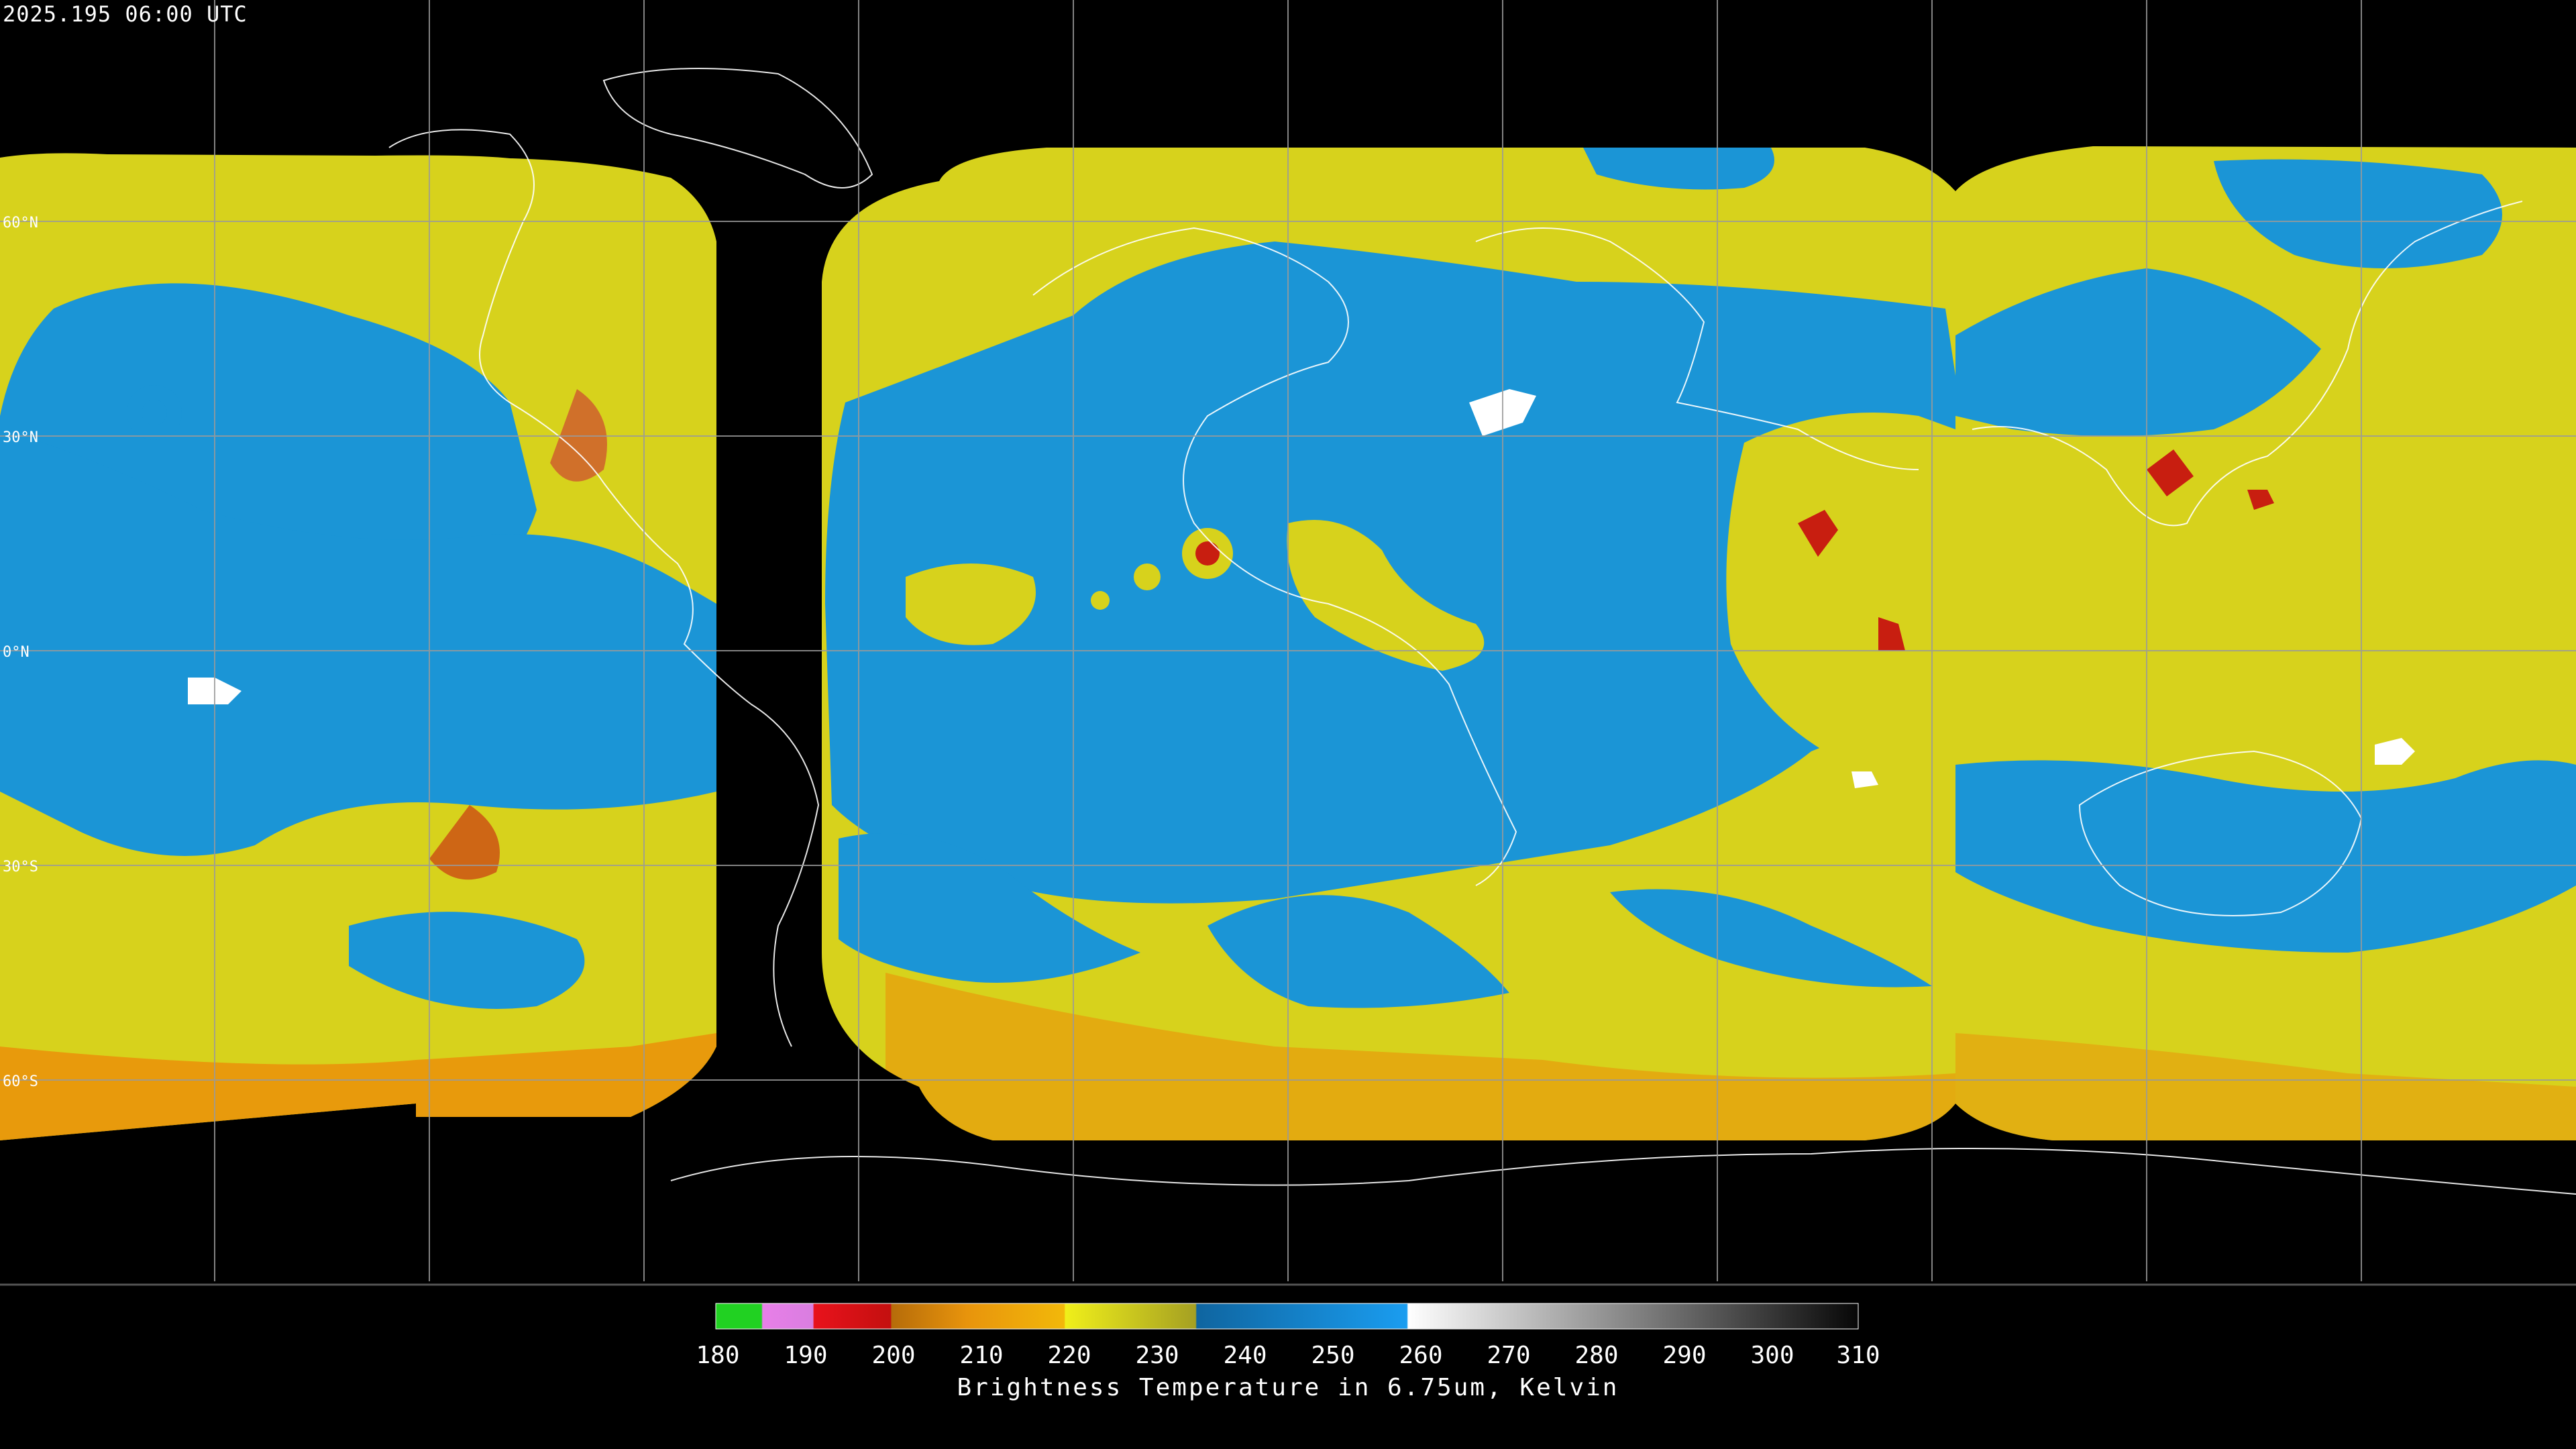 This screenshot has height=1449, width=2576. Describe the element at coordinates (1333, 1355) in the screenshot. I see `legend-tick: 250` at that location.